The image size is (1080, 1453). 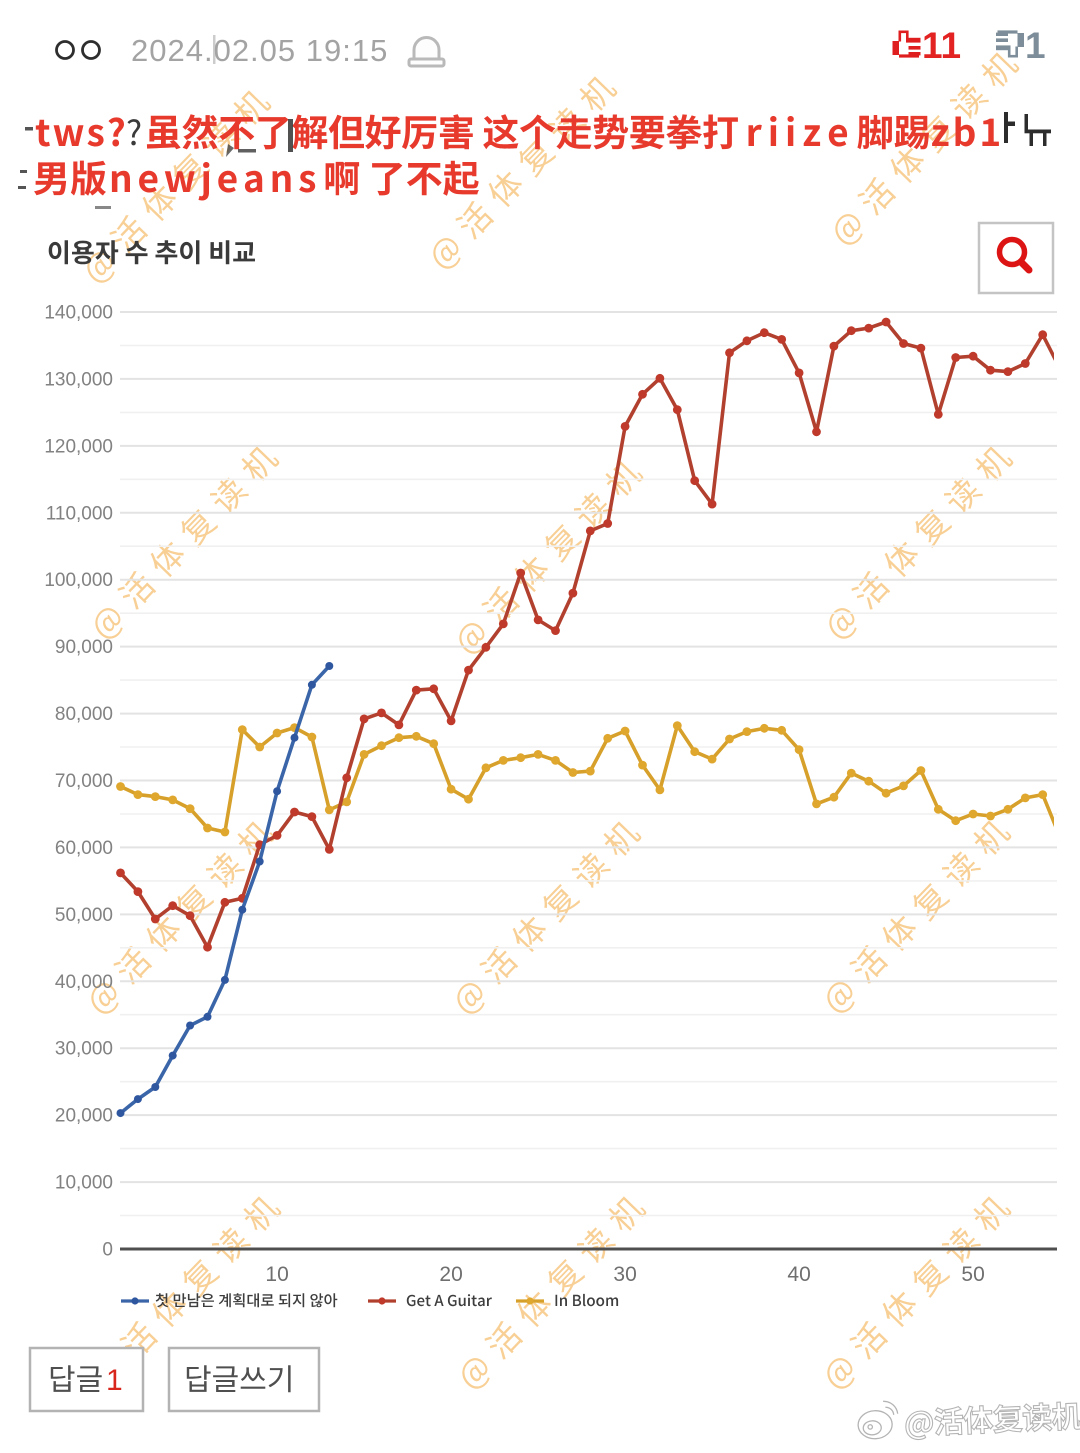 What do you see at coordinates (84, 714) in the screenshot?
I see `svg-text: 80,000` at bounding box center [84, 714].